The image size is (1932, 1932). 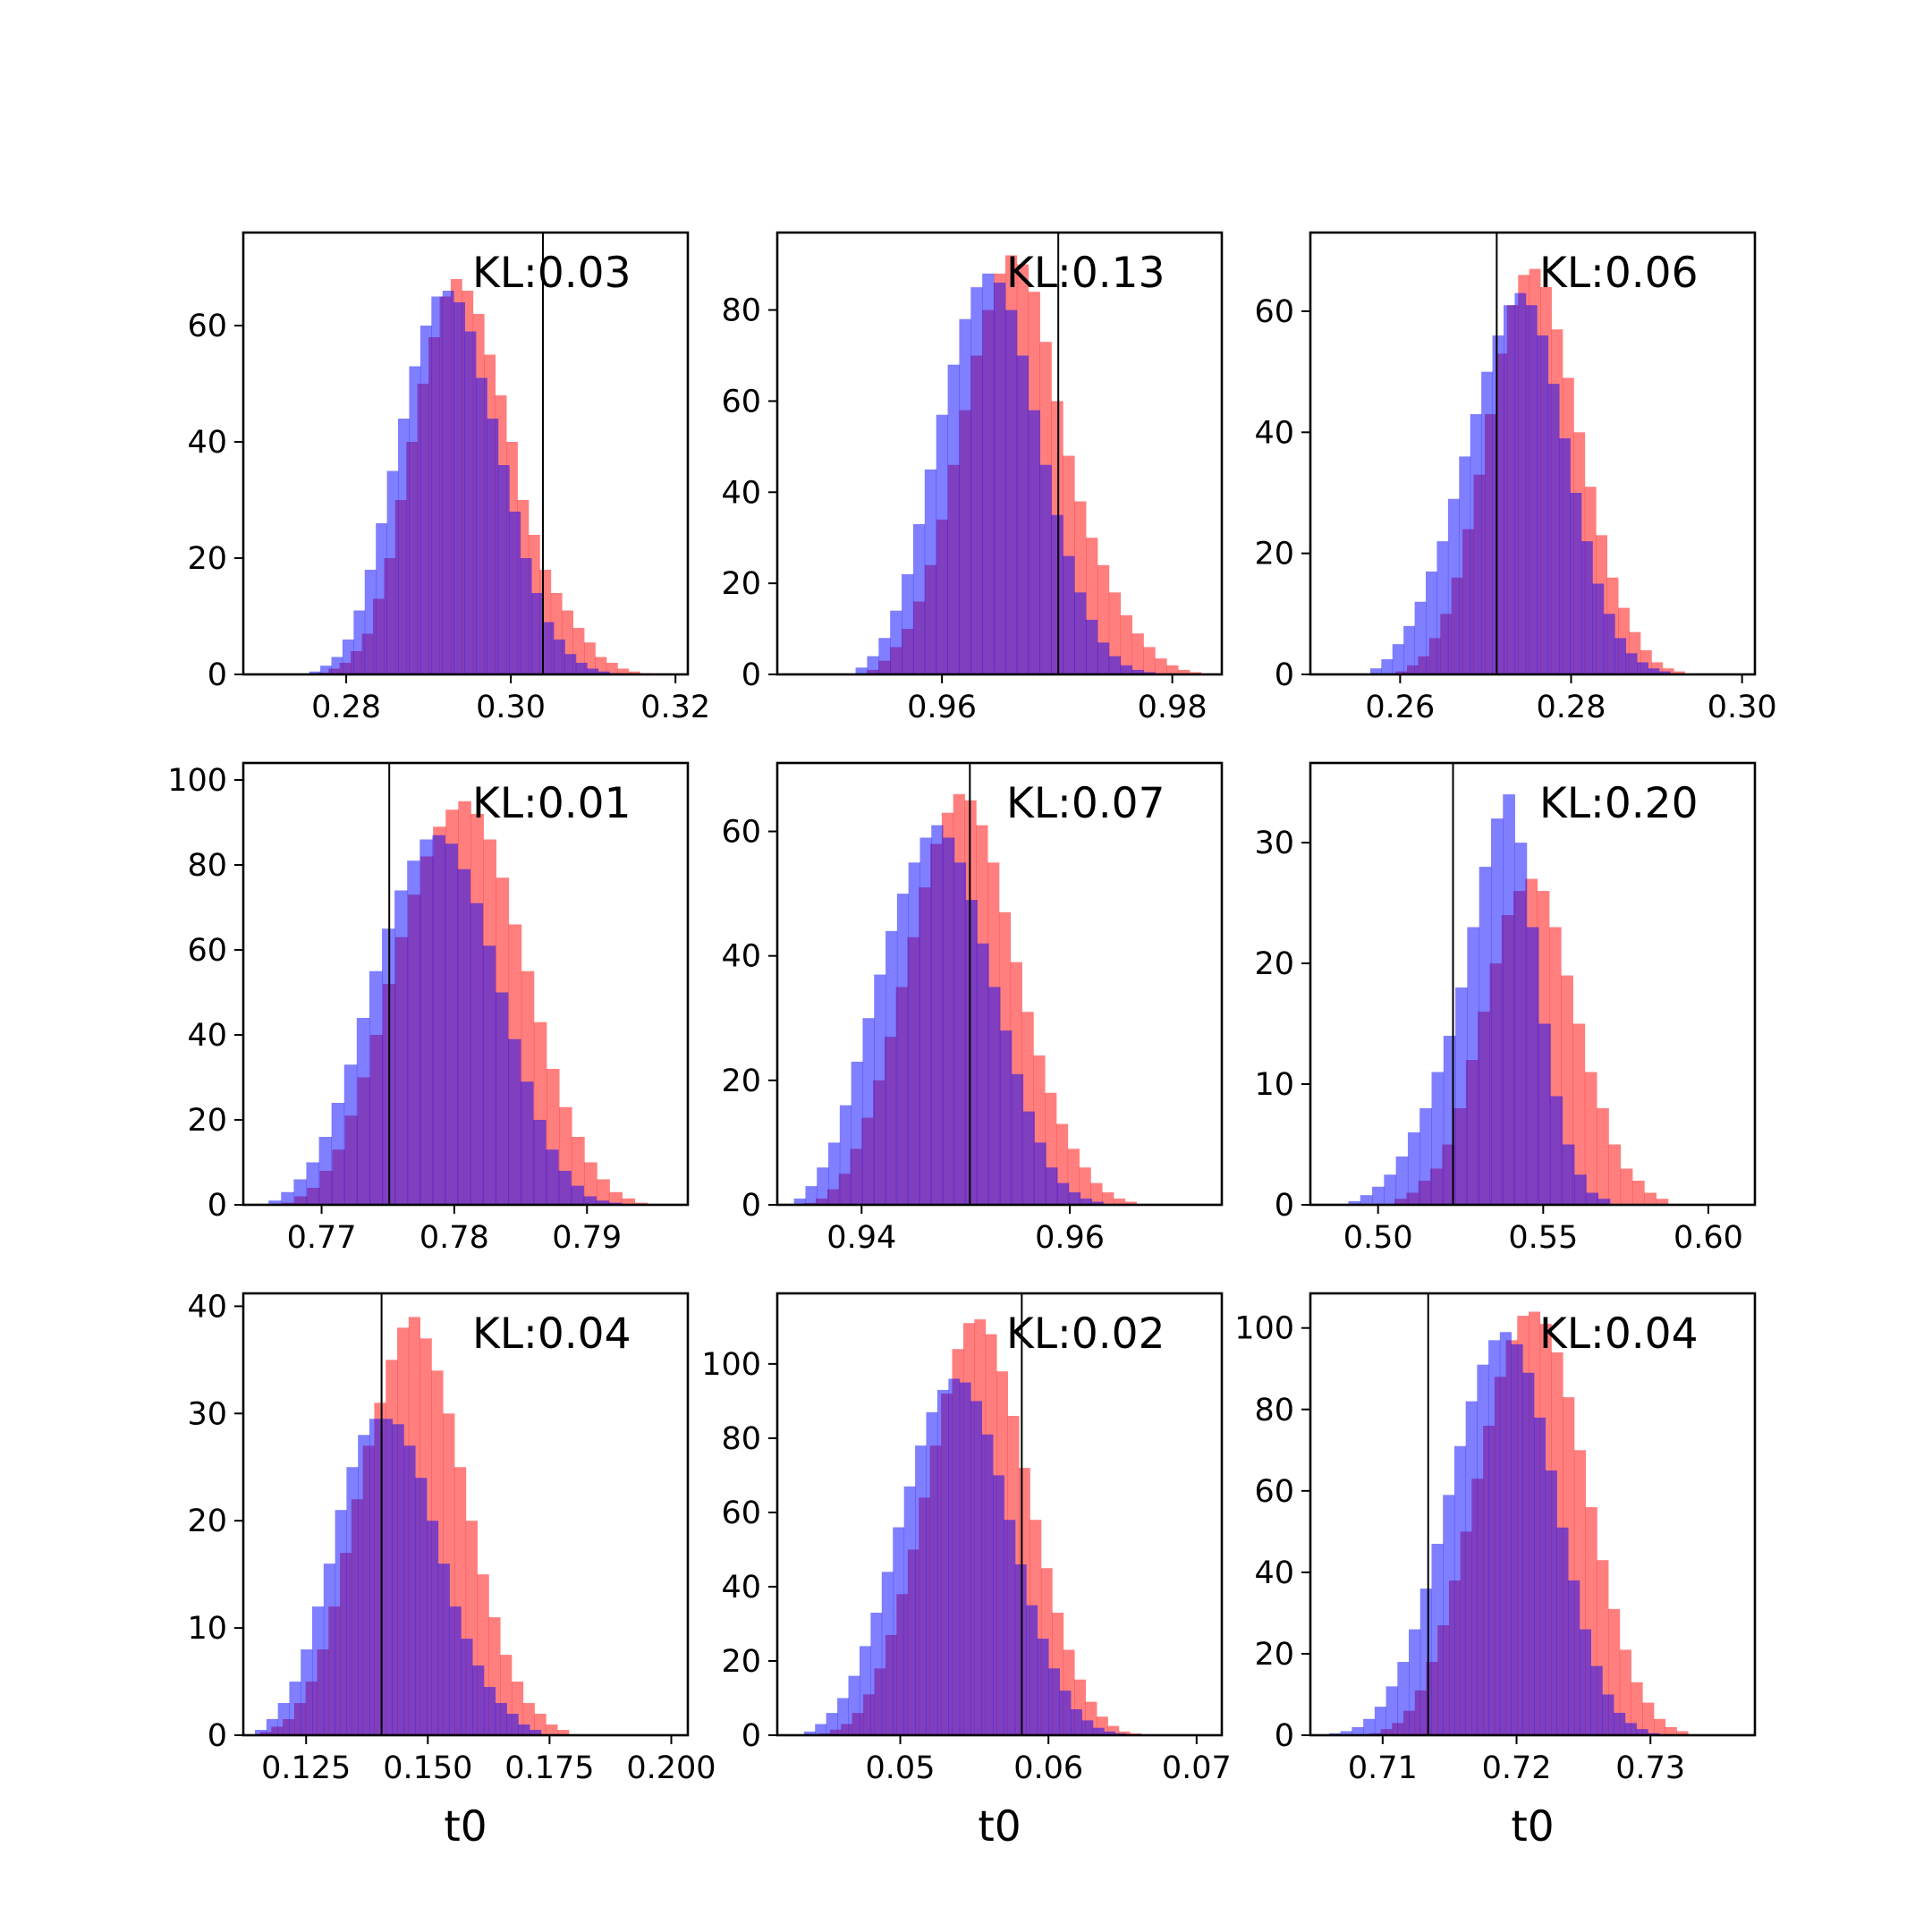 What do you see at coordinates (1571, 707) in the screenshot?
I see `x-tick-label: 0.28` at bounding box center [1571, 707].